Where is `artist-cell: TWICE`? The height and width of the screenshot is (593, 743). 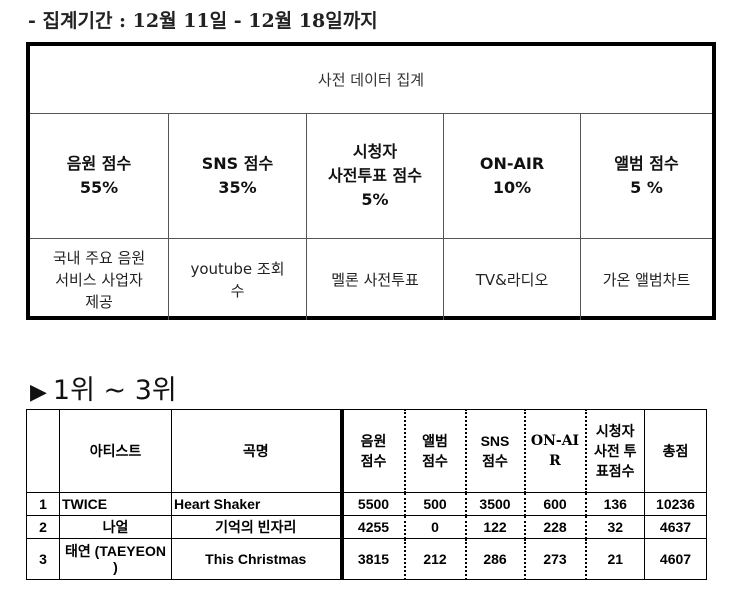
artist-cell: TWICE is located at coordinates (115, 504).